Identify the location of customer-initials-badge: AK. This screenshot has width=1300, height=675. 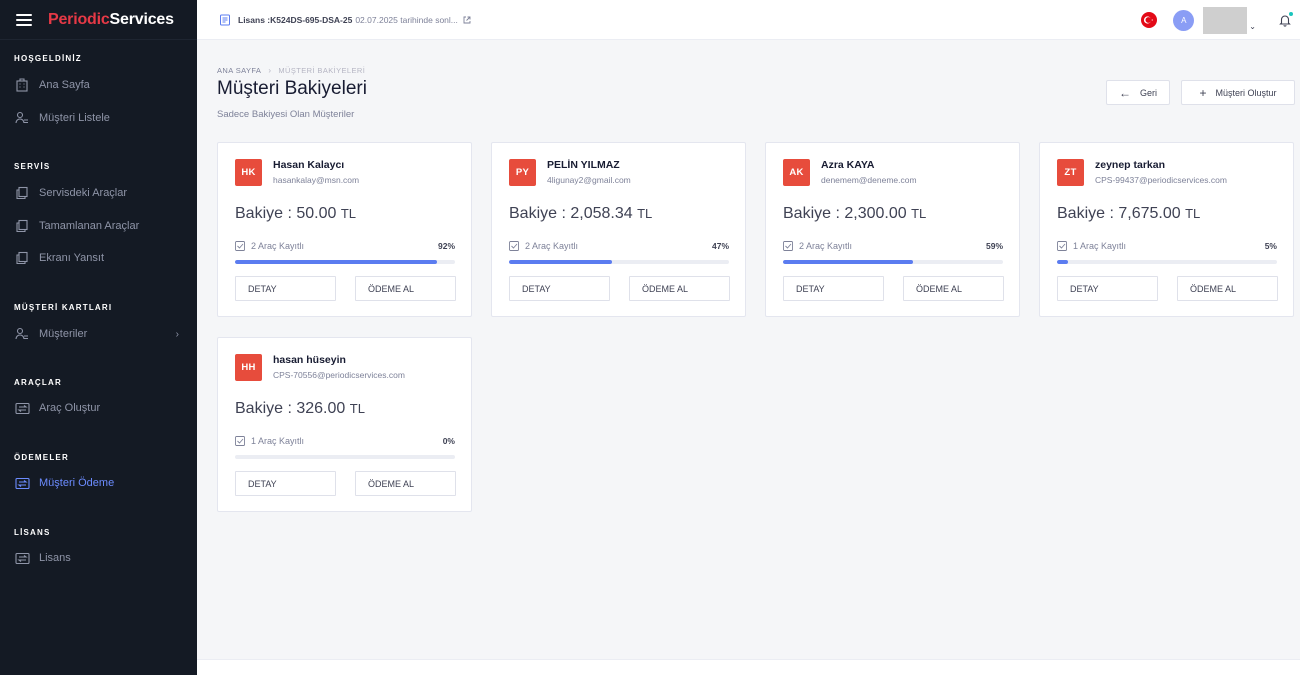
(796, 172).